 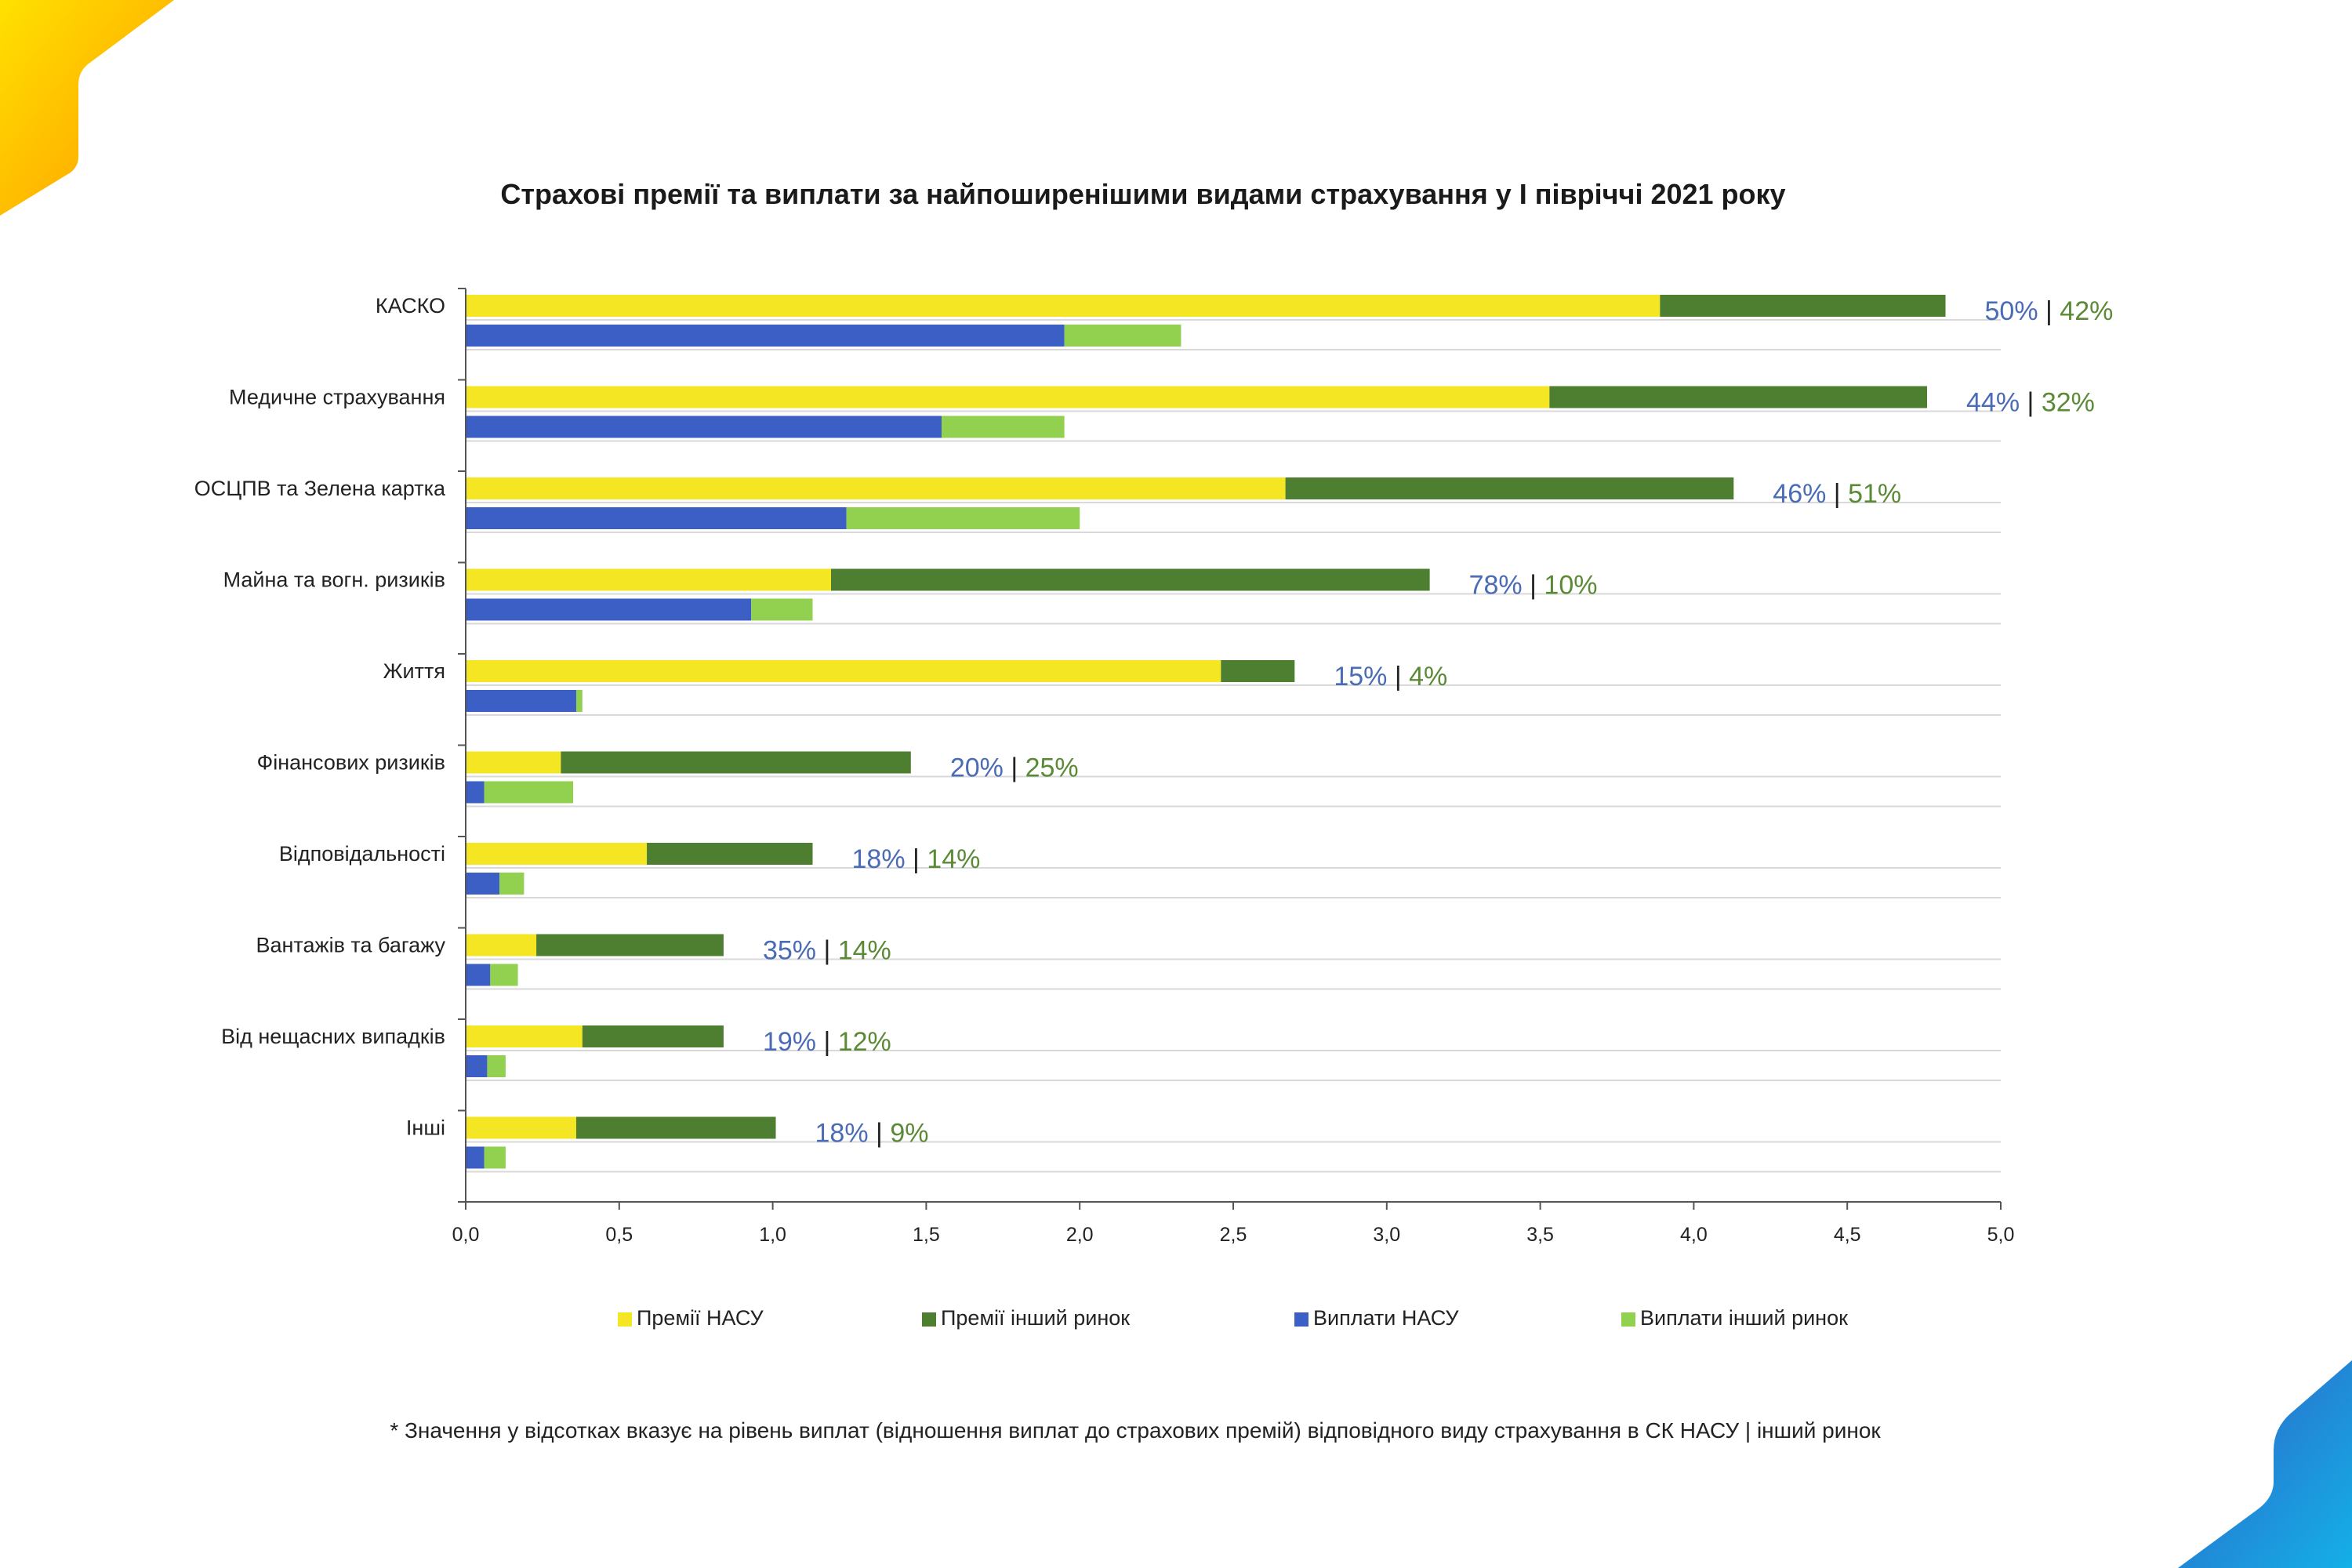 I want to click on category-label: ОСЦПВ та Зелена картка, so click(x=320, y=489).